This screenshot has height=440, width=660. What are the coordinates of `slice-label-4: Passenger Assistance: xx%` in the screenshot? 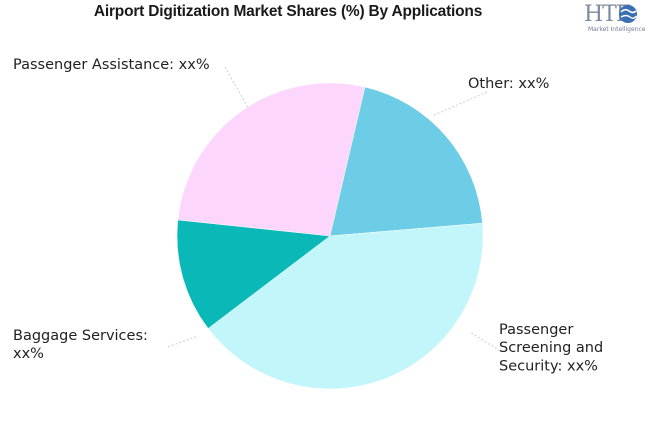 It's located at (111, 65).